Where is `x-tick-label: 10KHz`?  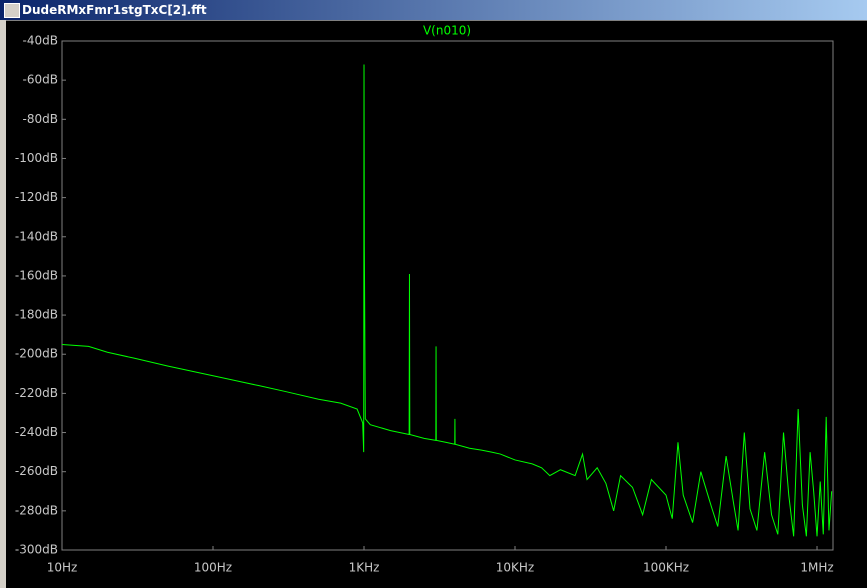
x-tick-label: 10KHz is located at coordinates (515, 568).